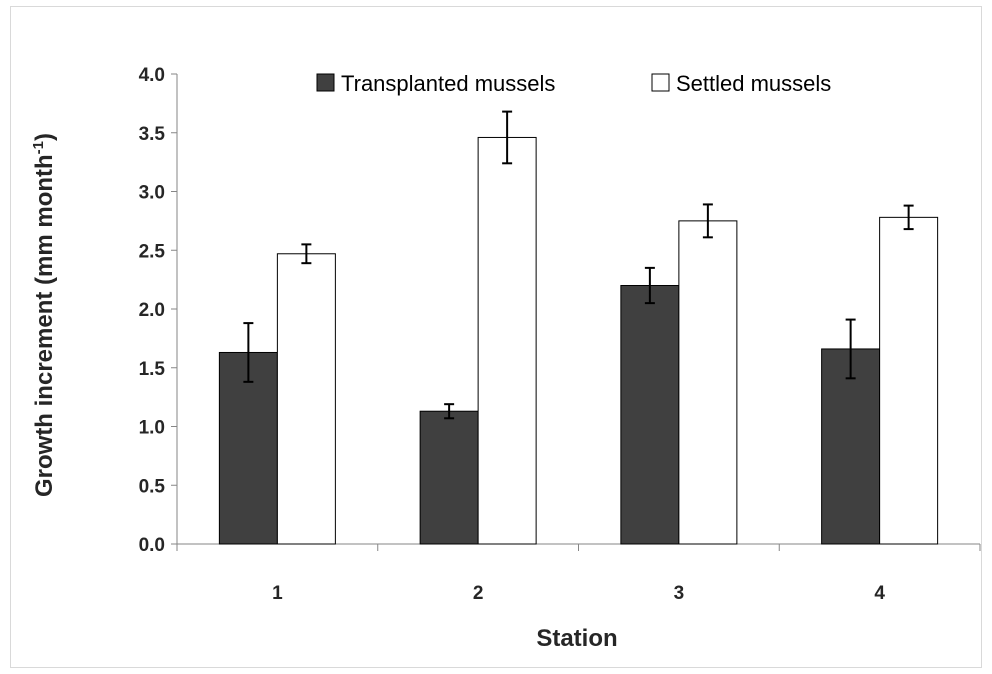 The width and height of the screenshot is (992, 674). I want to click on y-axis-title-main: Growth increment (mm month, so click(44, 325).